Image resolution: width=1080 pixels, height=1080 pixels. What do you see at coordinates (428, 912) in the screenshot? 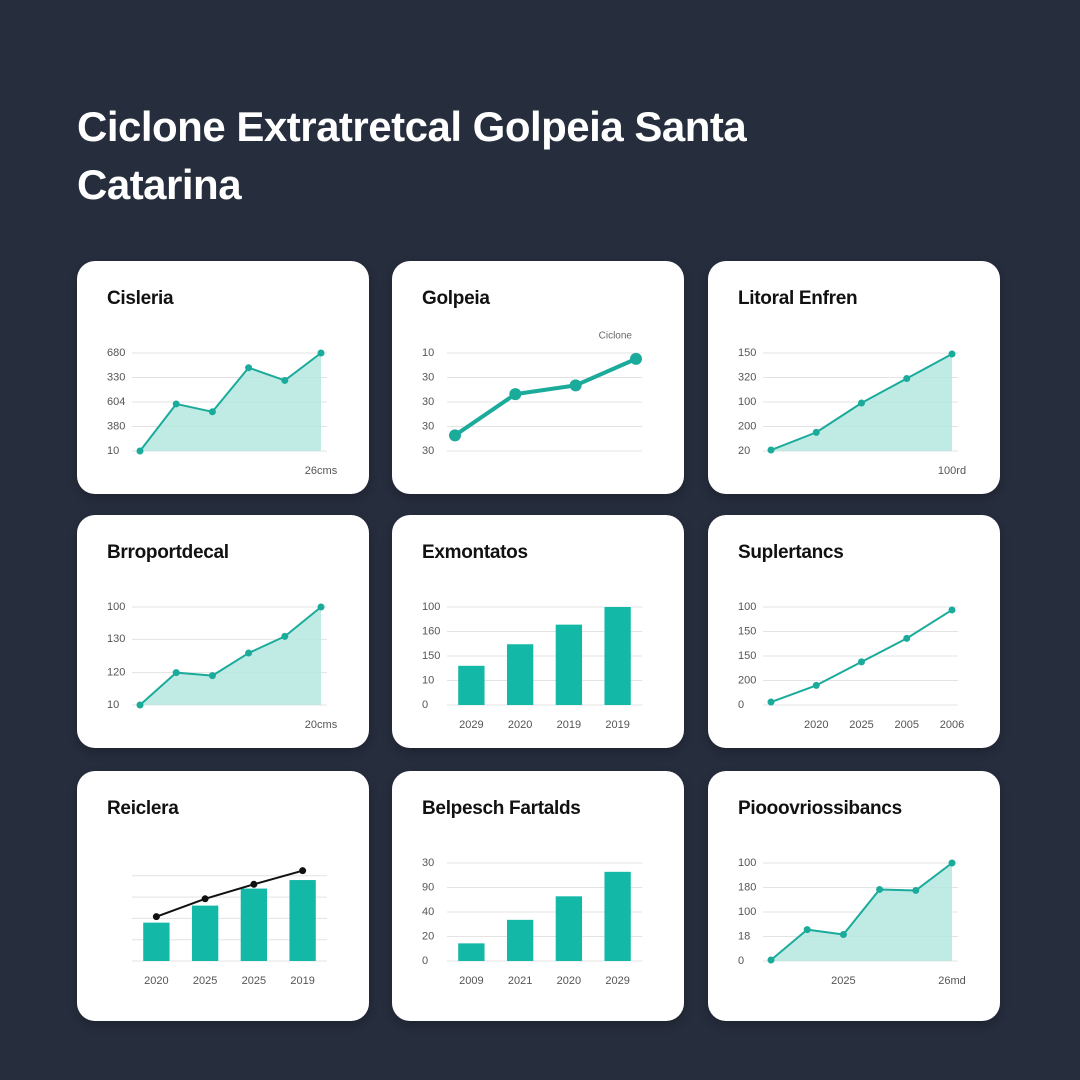
I see `y-tick-label: 40` at bounding box center [428, 912].